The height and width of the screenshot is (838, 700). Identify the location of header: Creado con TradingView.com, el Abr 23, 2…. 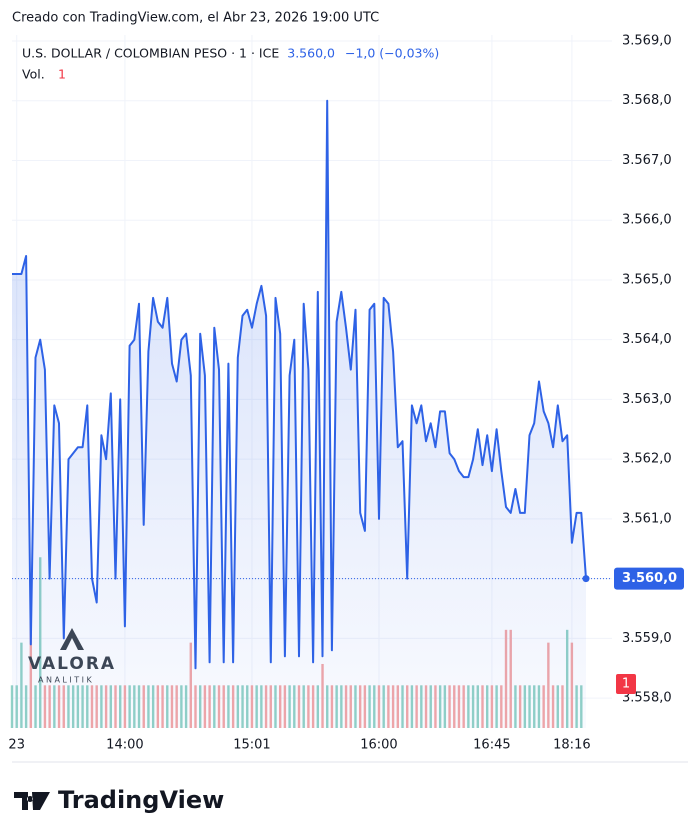
(195, 18).